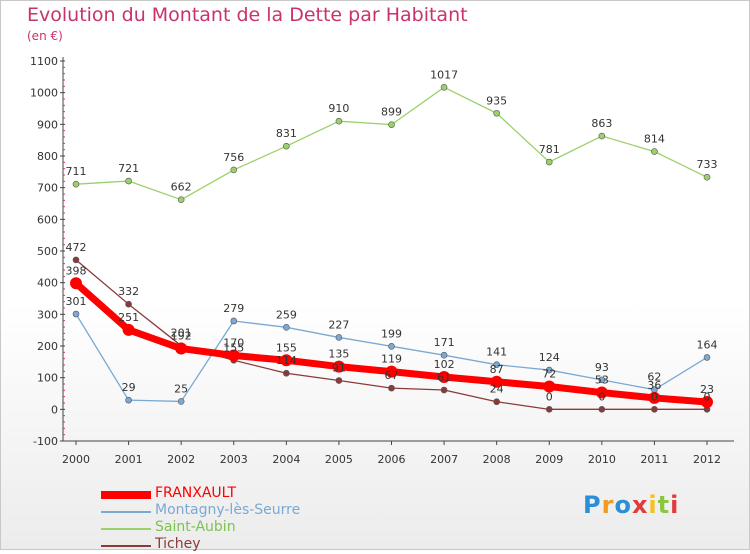 This screenshot has width=750, height=554. Describe the element at coordinates (233, 157) in the screenshot. I see `data-label: 756` at that location.